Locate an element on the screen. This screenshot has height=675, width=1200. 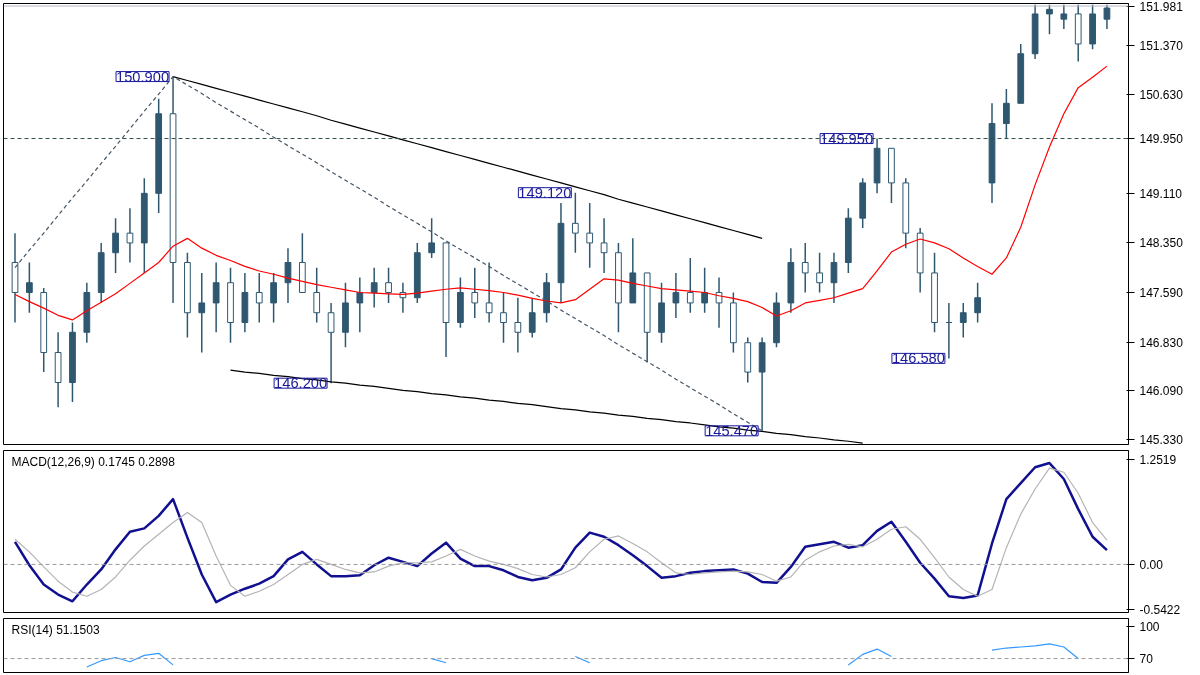
annotation: 150.900 is located at coordinates (143, 76).